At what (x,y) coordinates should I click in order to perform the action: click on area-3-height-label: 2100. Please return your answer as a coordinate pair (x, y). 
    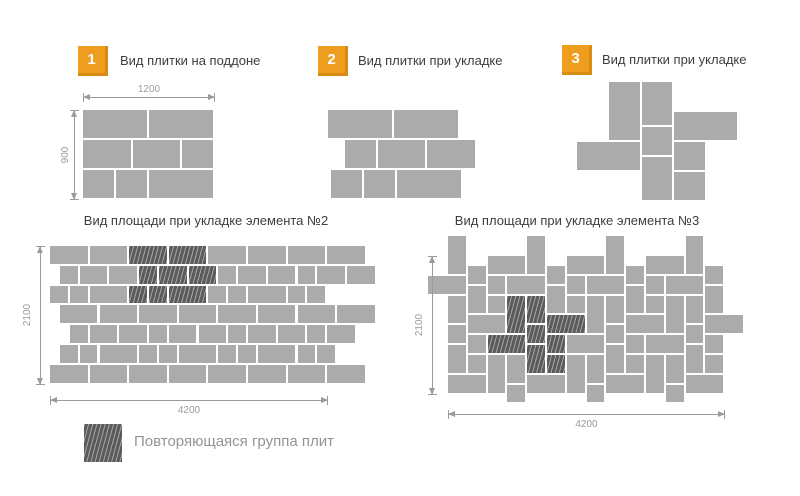
    Looking at the image, I should click on (419, 325).